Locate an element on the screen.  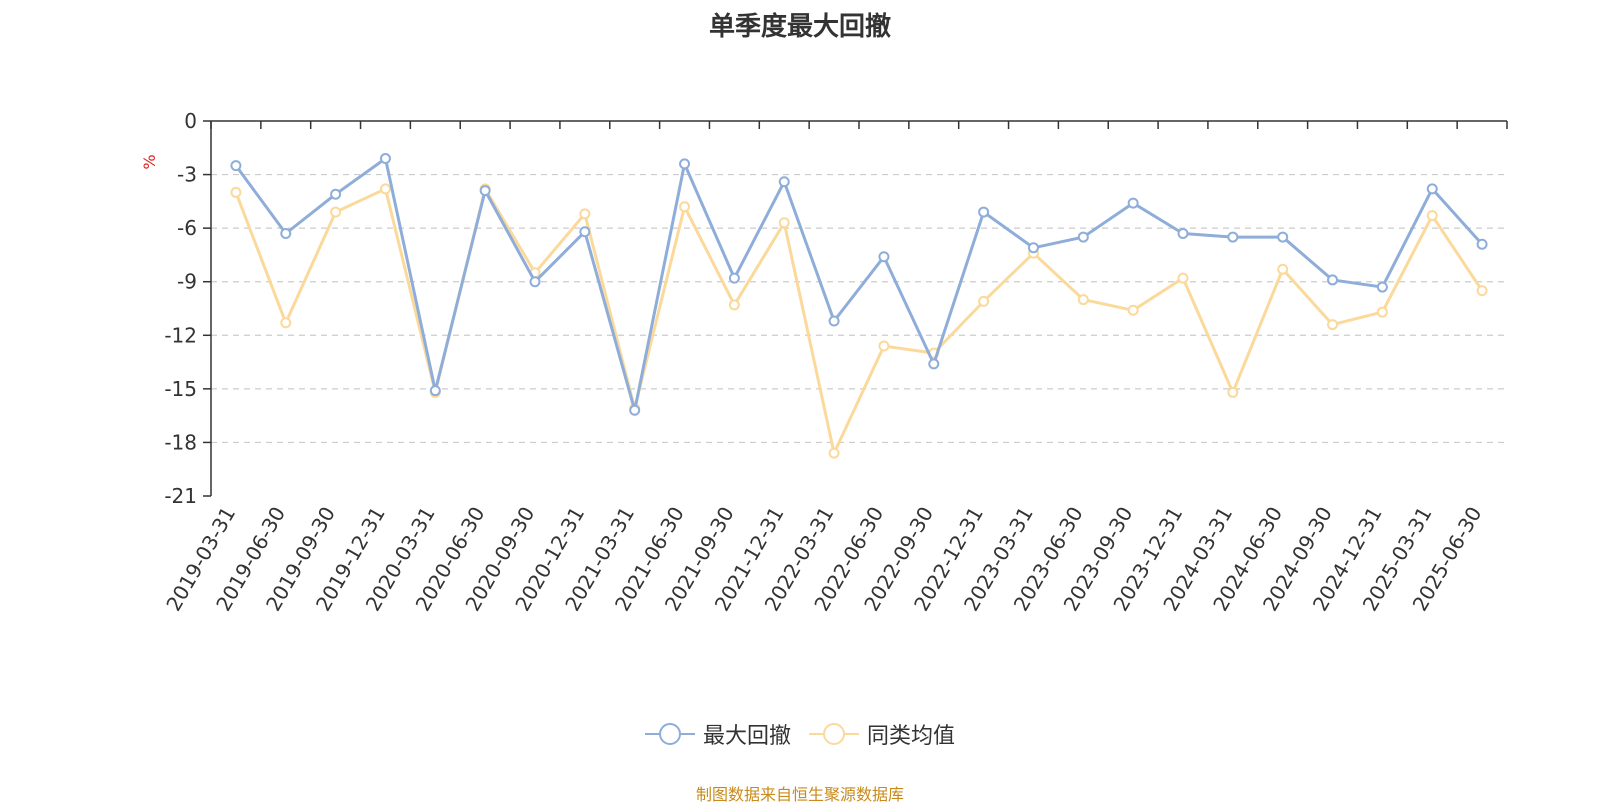
y-tick-label: -9 is located at coordinates (187, 282).